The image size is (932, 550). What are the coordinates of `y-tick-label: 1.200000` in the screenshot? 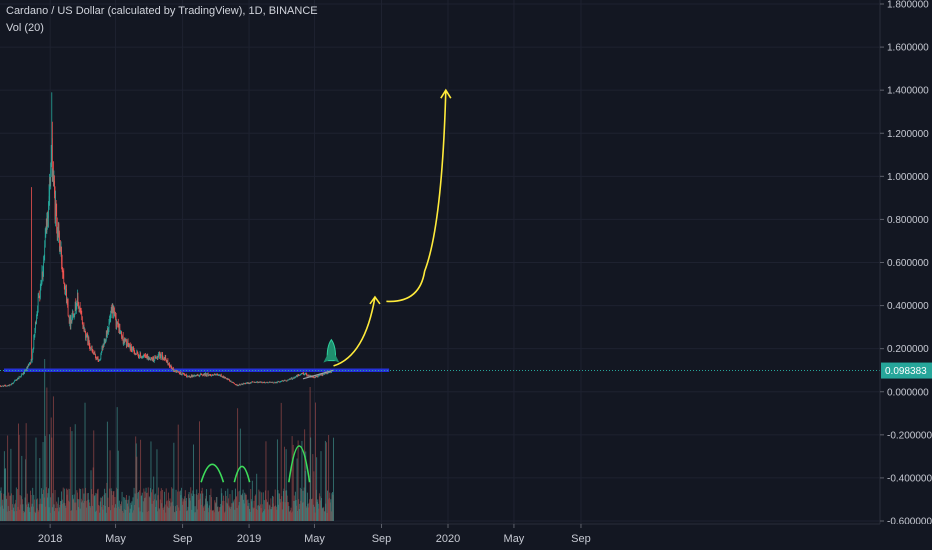 It's located at (908, 134).